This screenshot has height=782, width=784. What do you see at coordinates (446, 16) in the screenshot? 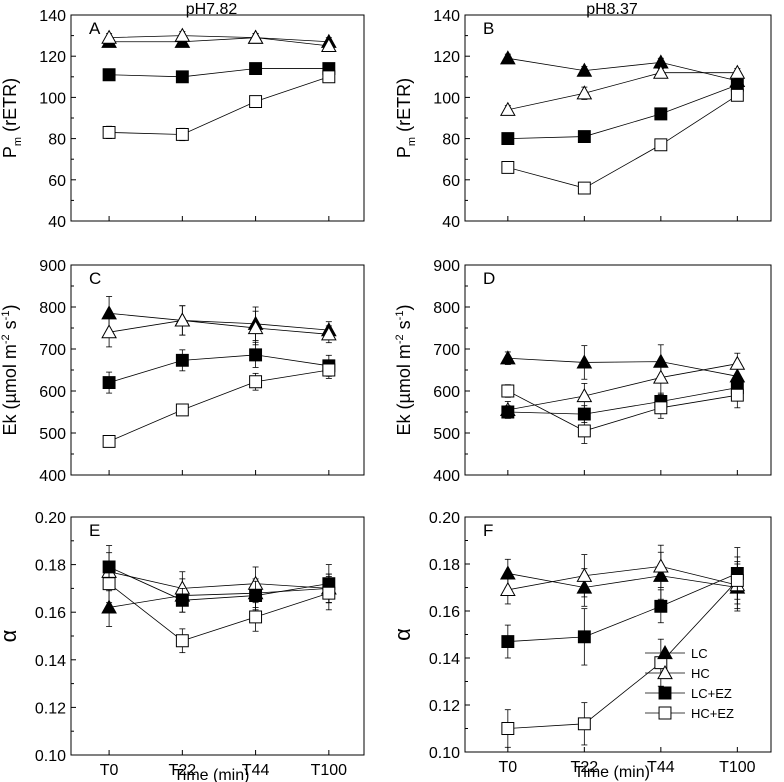
I see `y-tick-label: 140` at bounding box center [446, 16].